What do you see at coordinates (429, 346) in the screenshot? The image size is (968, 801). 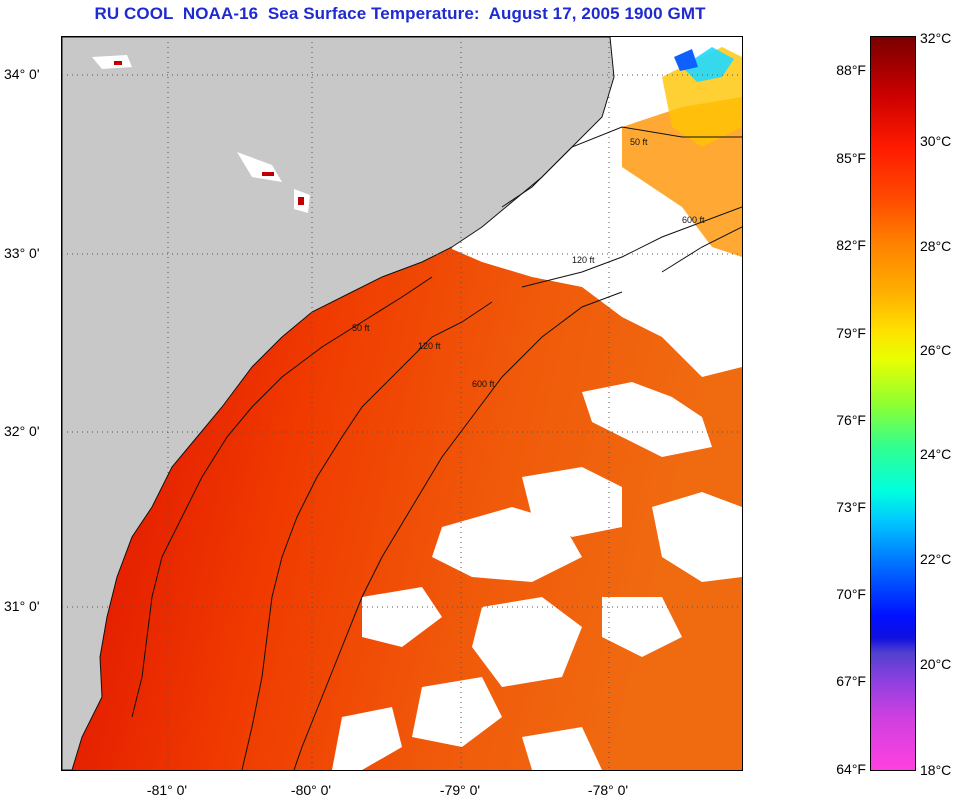 I see `isobath-label-120b: 120 ft` at bounding box center [429, 346].